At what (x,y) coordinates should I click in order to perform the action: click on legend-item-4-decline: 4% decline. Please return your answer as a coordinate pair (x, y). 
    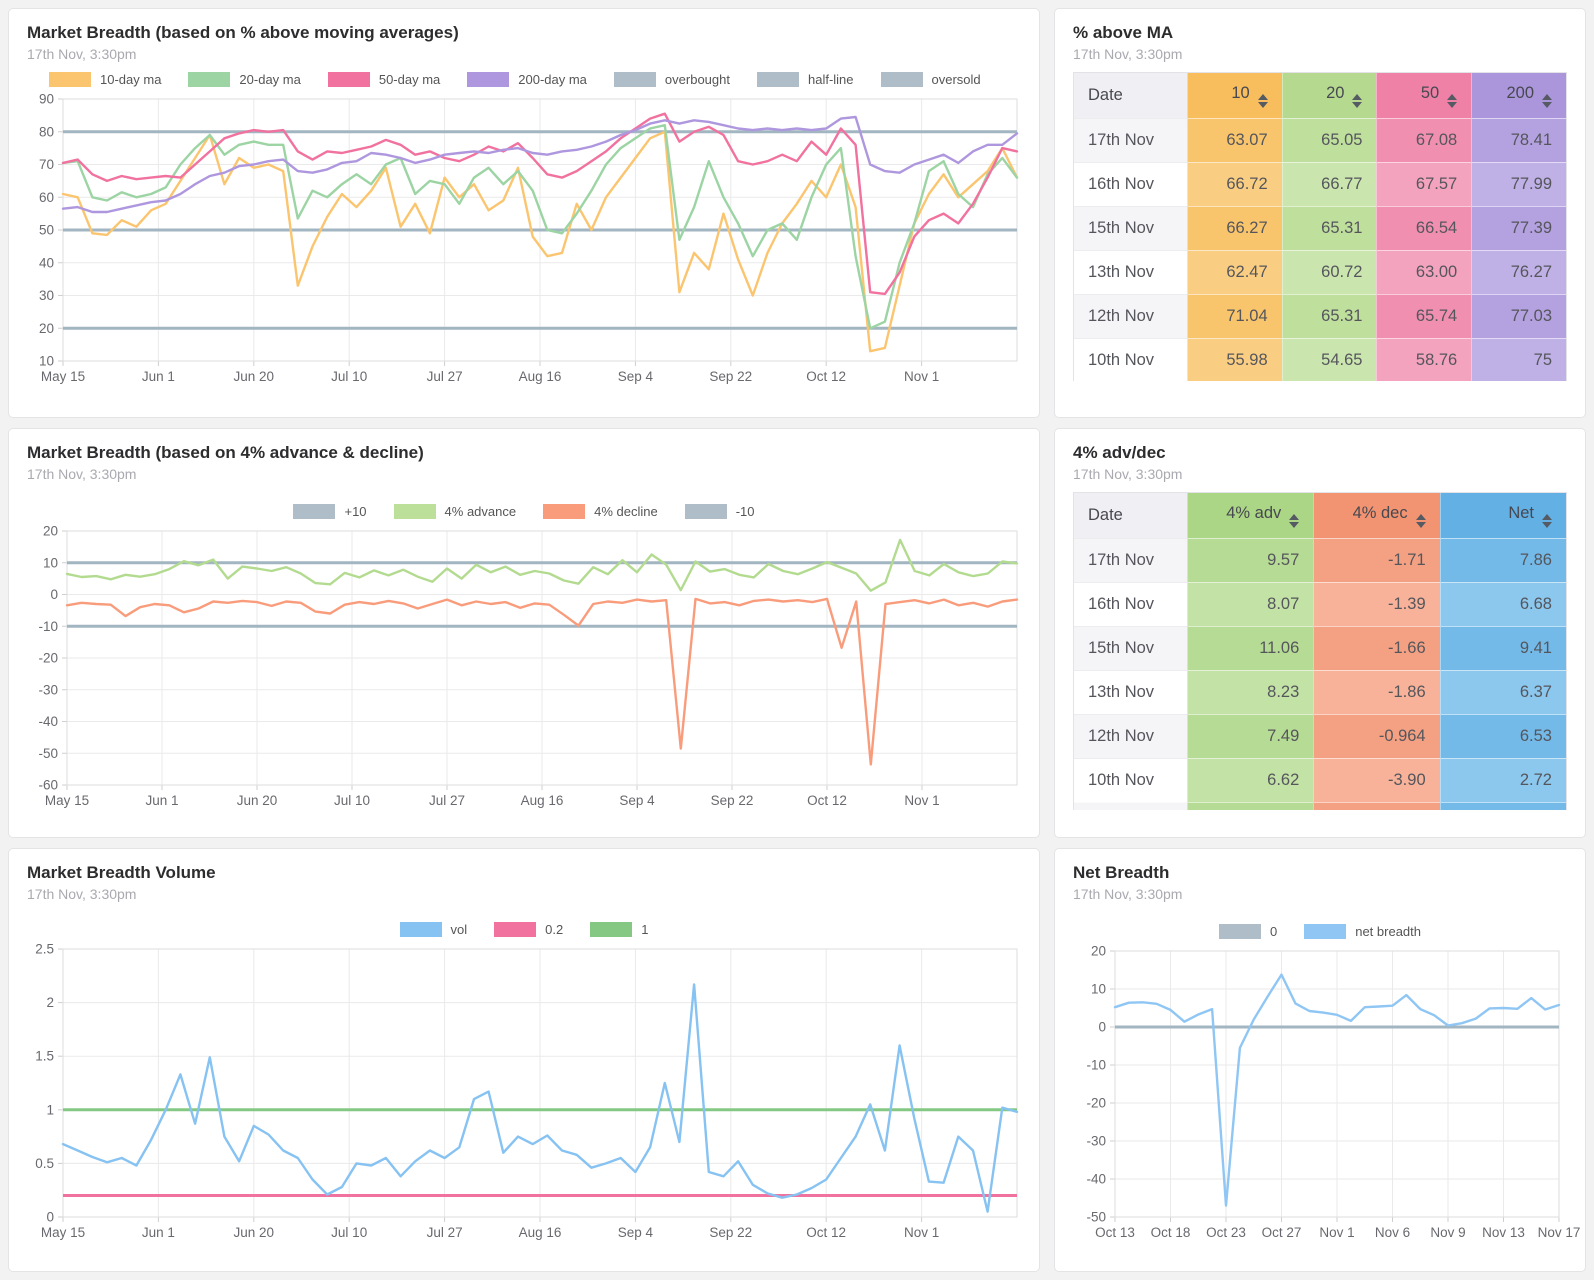
    Looking at the image, I should click on (600, 512).